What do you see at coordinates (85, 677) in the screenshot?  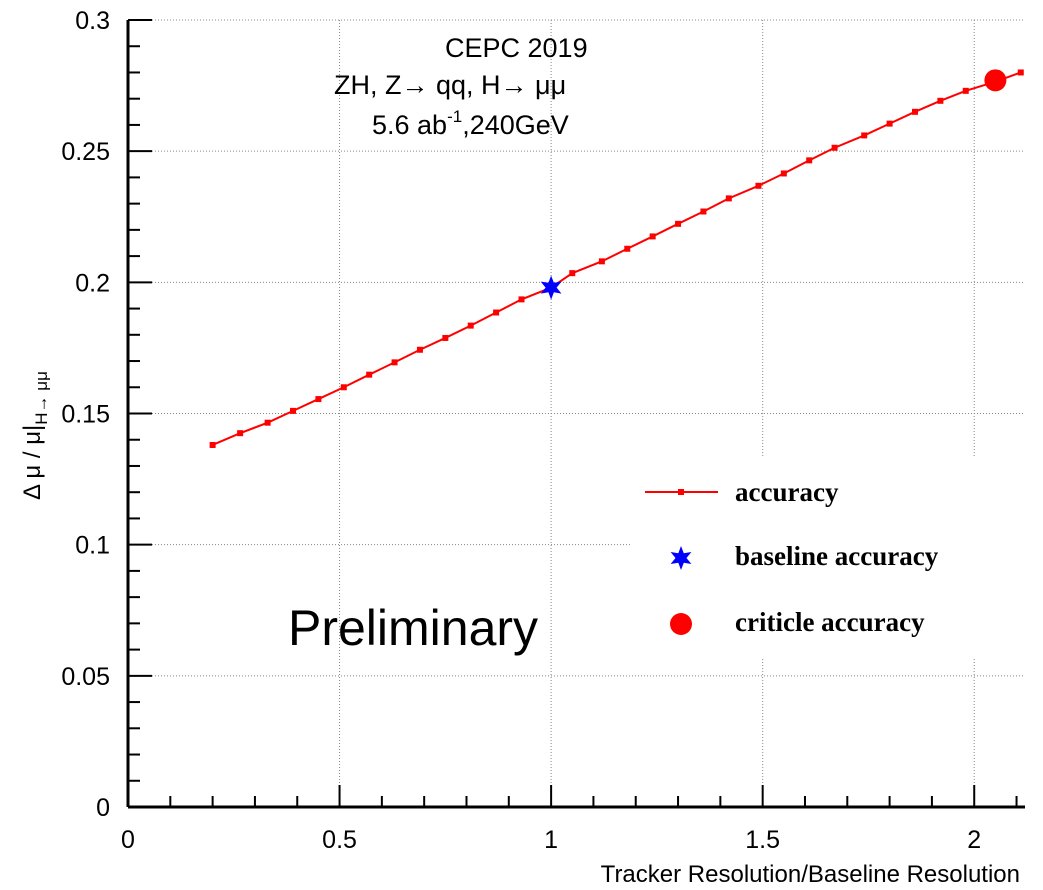 I see `y-tick-label: 0.05` at bounding box center [85, 677].